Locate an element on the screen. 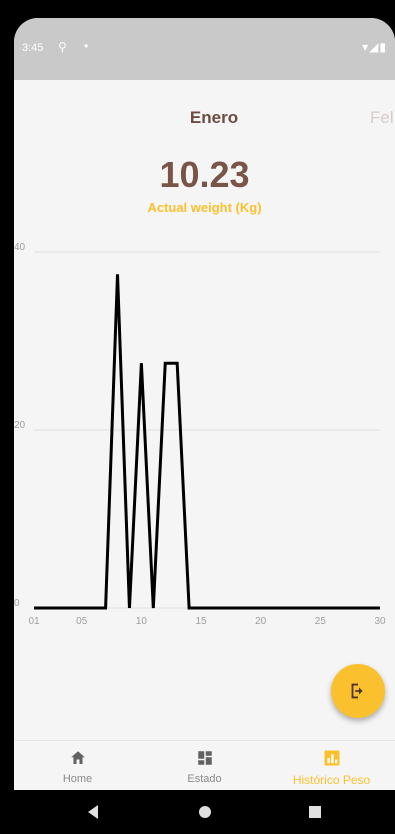 Image resolution: width=395 pixels, height=834 pixels. y-tick-label: 20 is located at coordinates (20, 425).